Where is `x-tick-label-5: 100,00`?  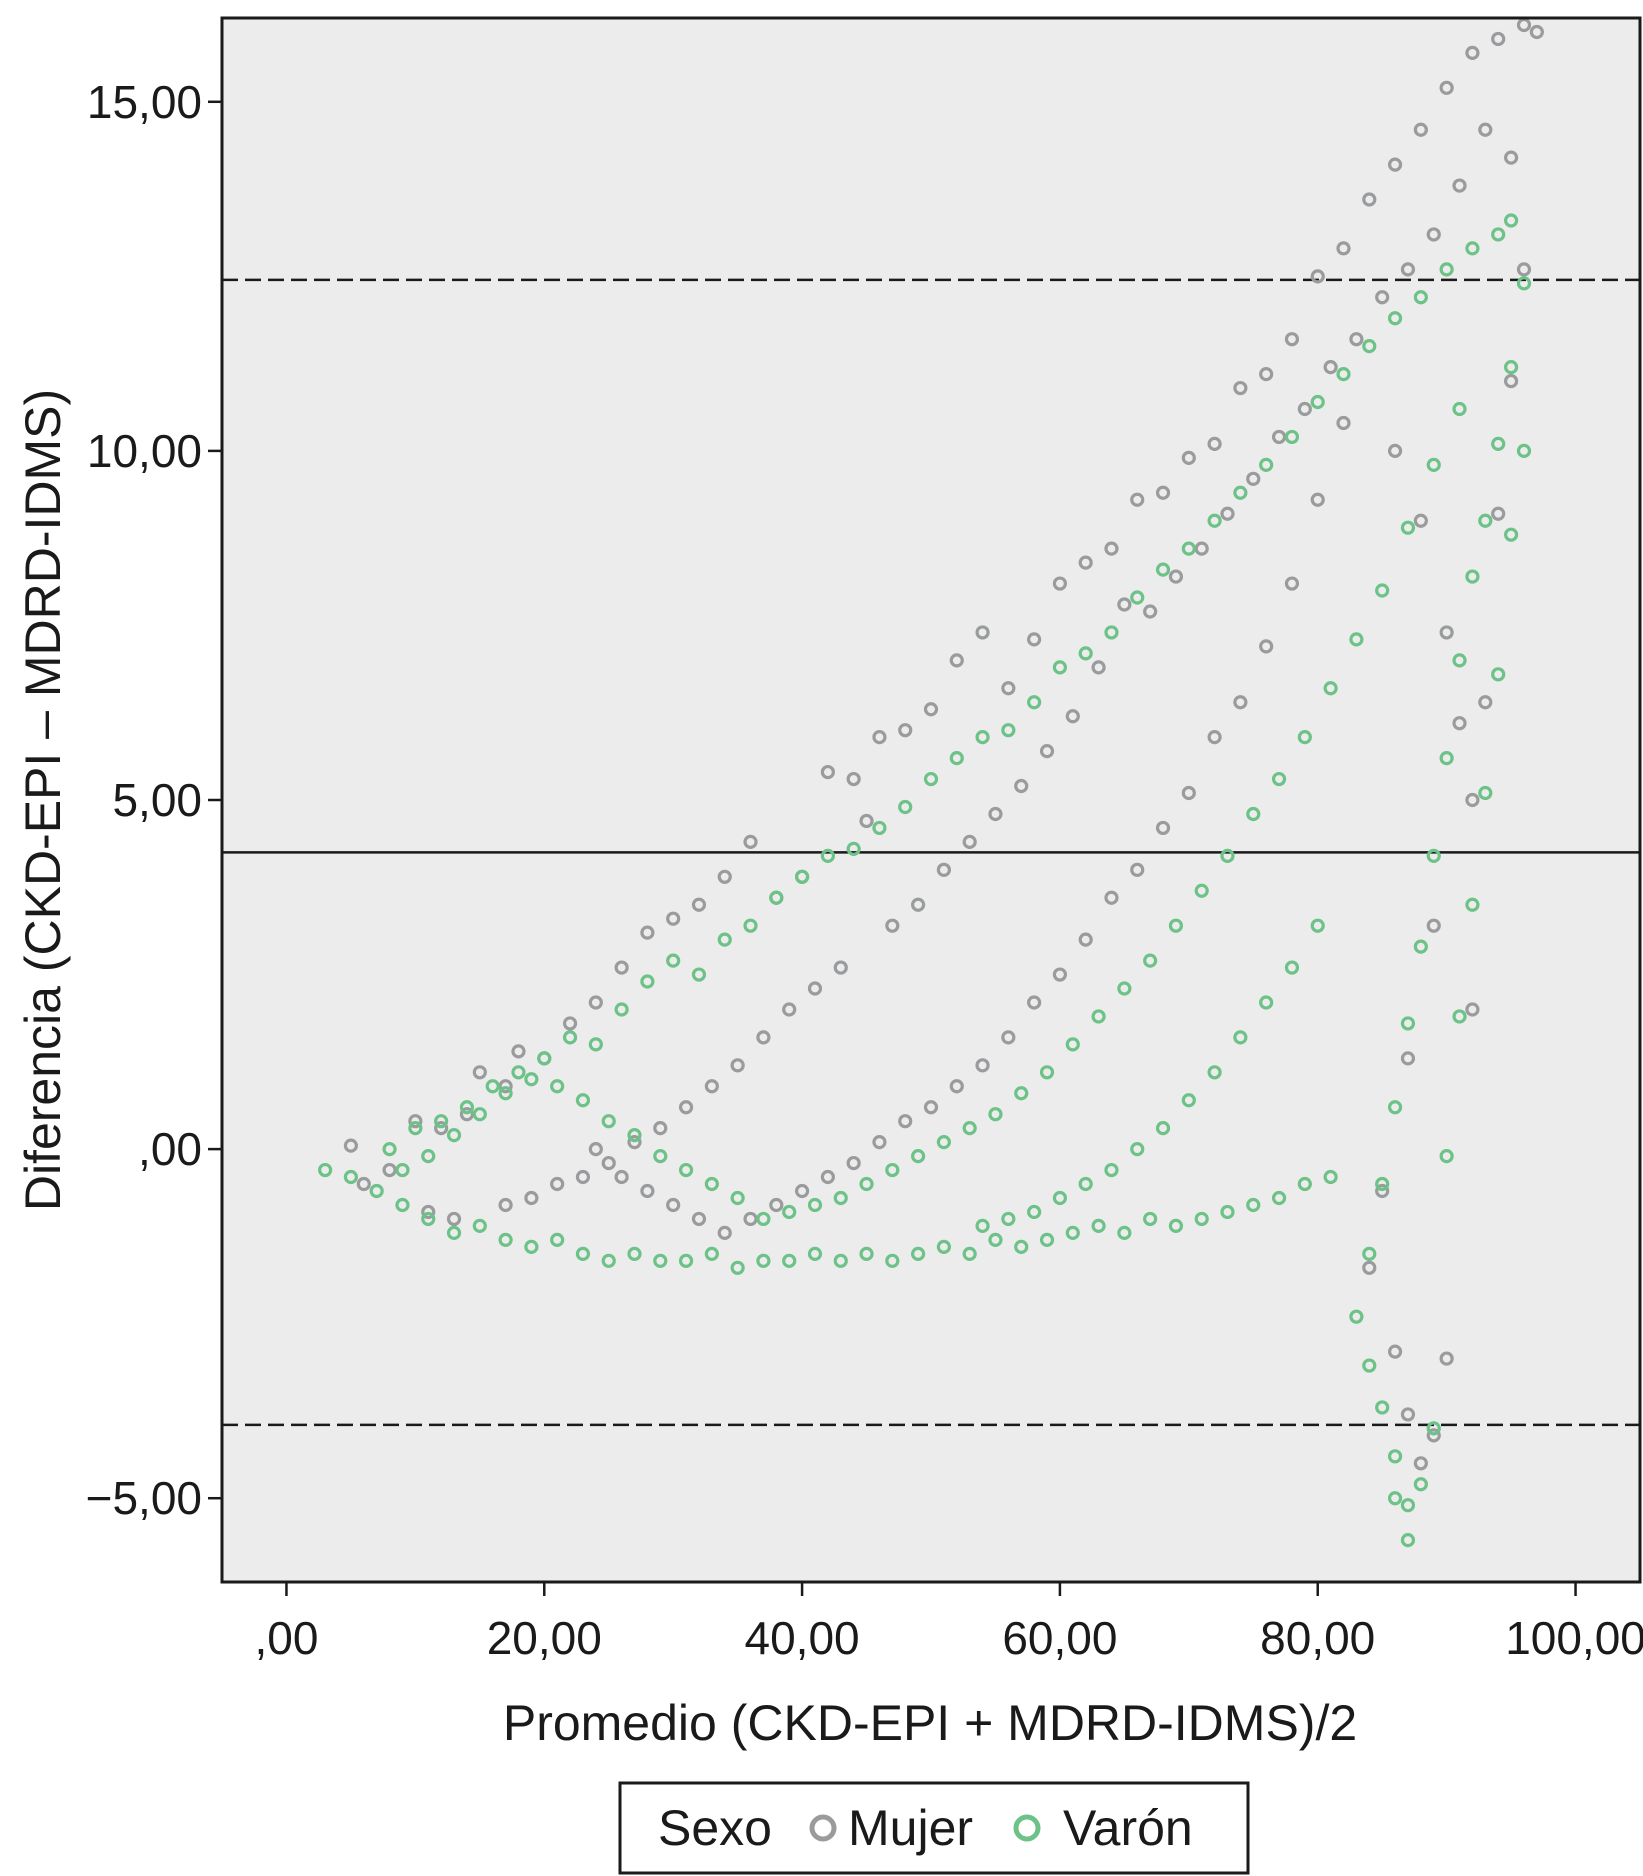
x-tick-label-5: 100,00 is located at coordinates (1574, 1638).